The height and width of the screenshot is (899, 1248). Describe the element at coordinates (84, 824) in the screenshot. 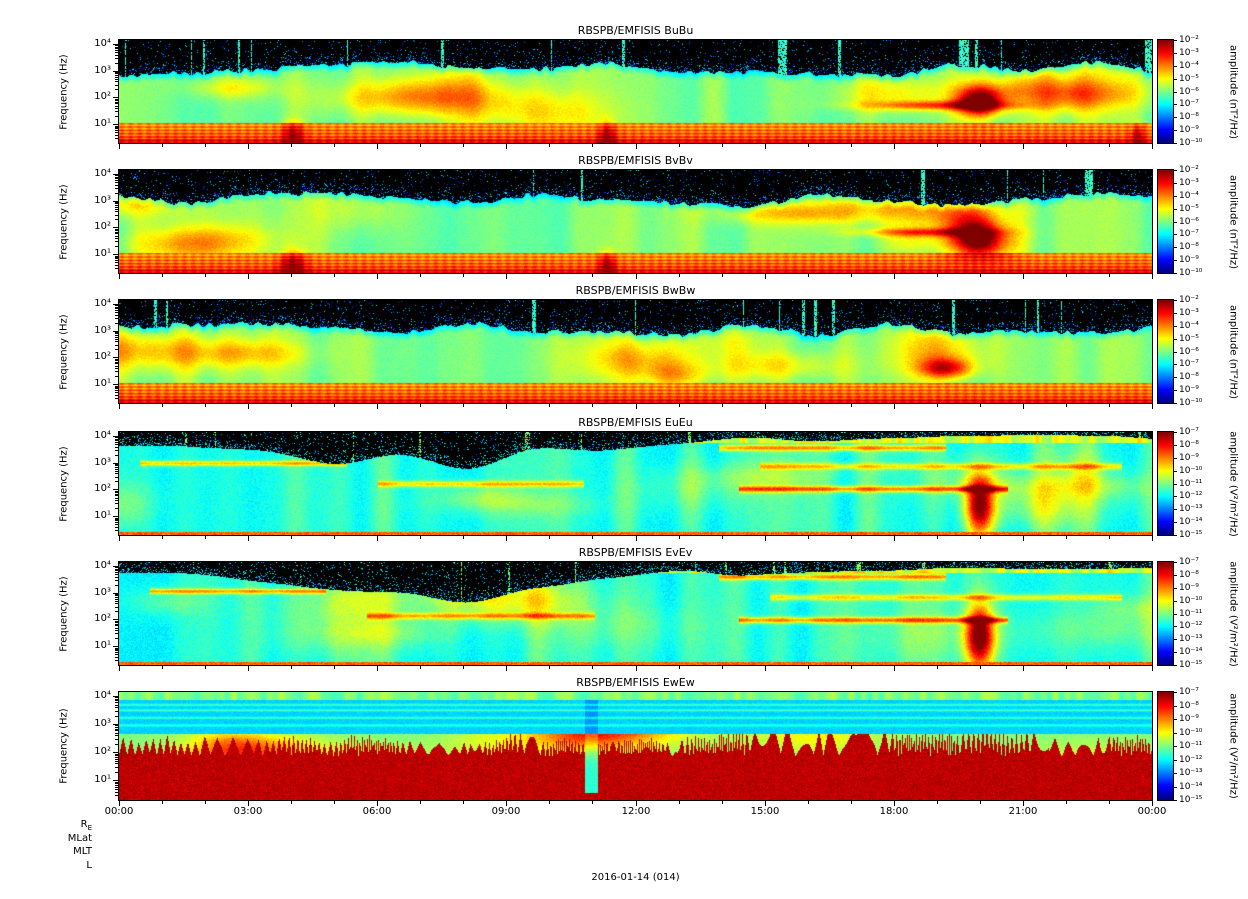

I see `ephemeris-label-text: R` at that location.